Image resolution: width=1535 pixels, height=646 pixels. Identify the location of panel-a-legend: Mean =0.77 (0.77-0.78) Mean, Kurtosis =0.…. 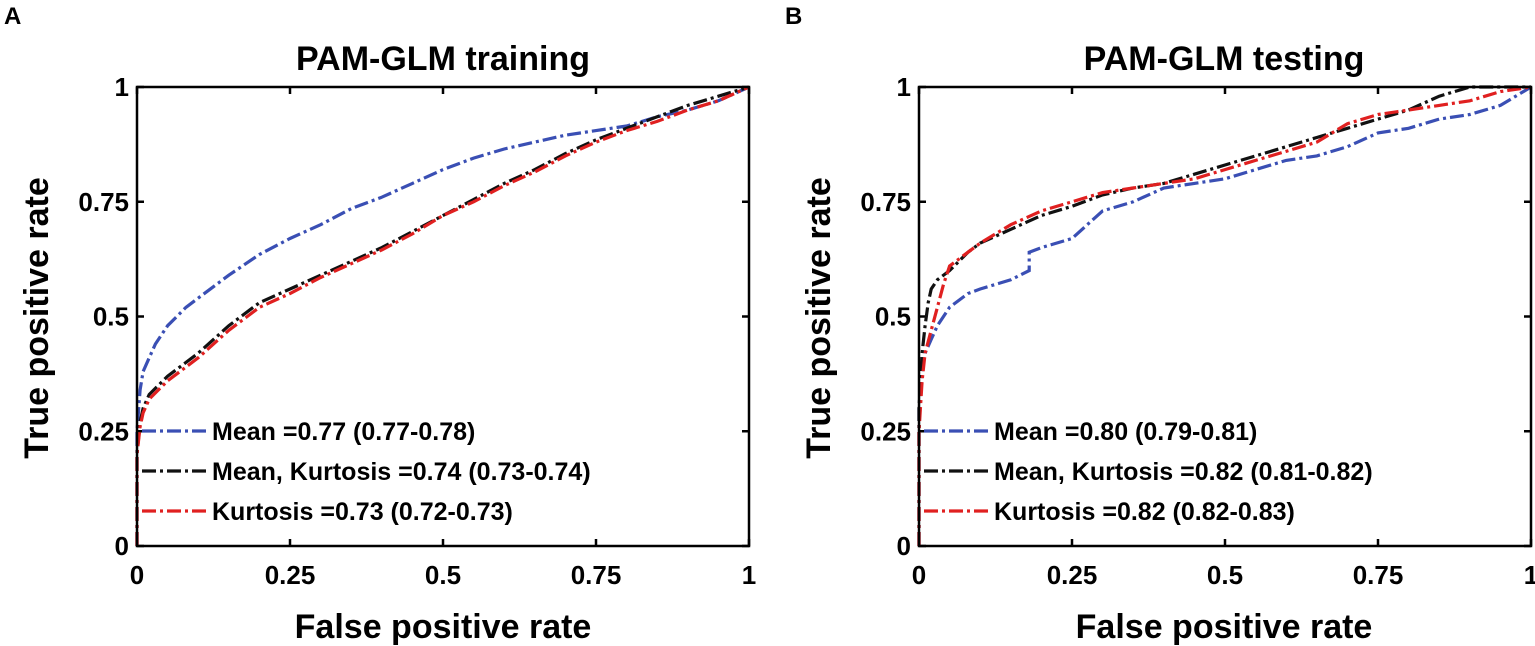
(366, 472).